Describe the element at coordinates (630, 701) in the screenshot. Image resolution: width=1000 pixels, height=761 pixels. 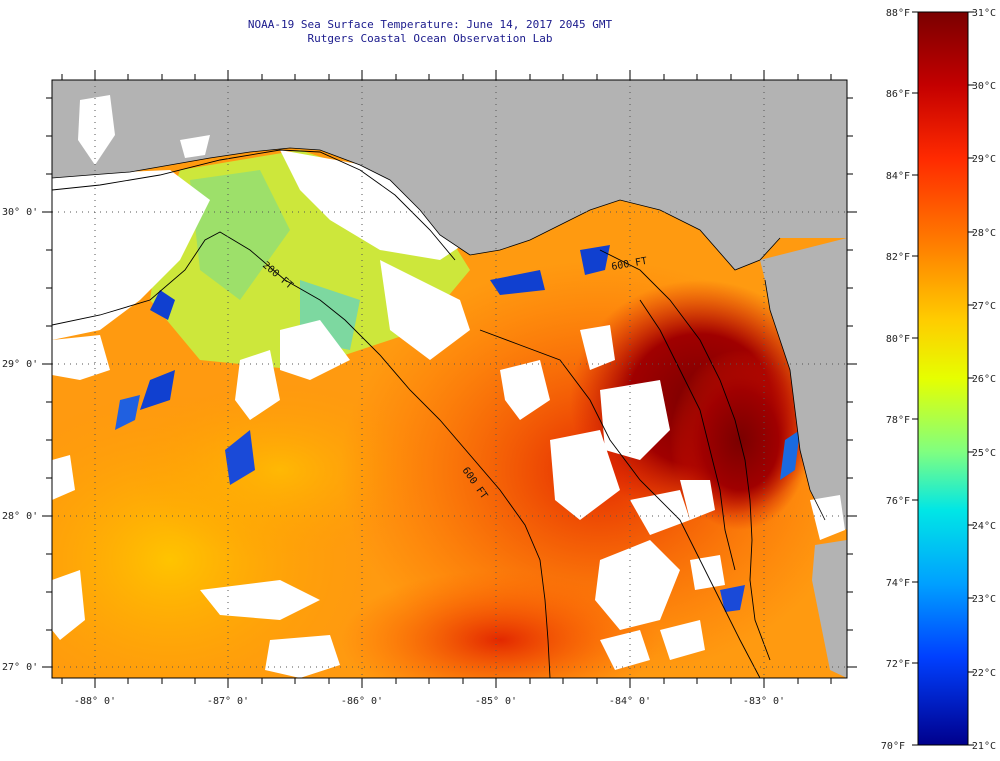
I see `lon-label: -84° 0'` at that location.